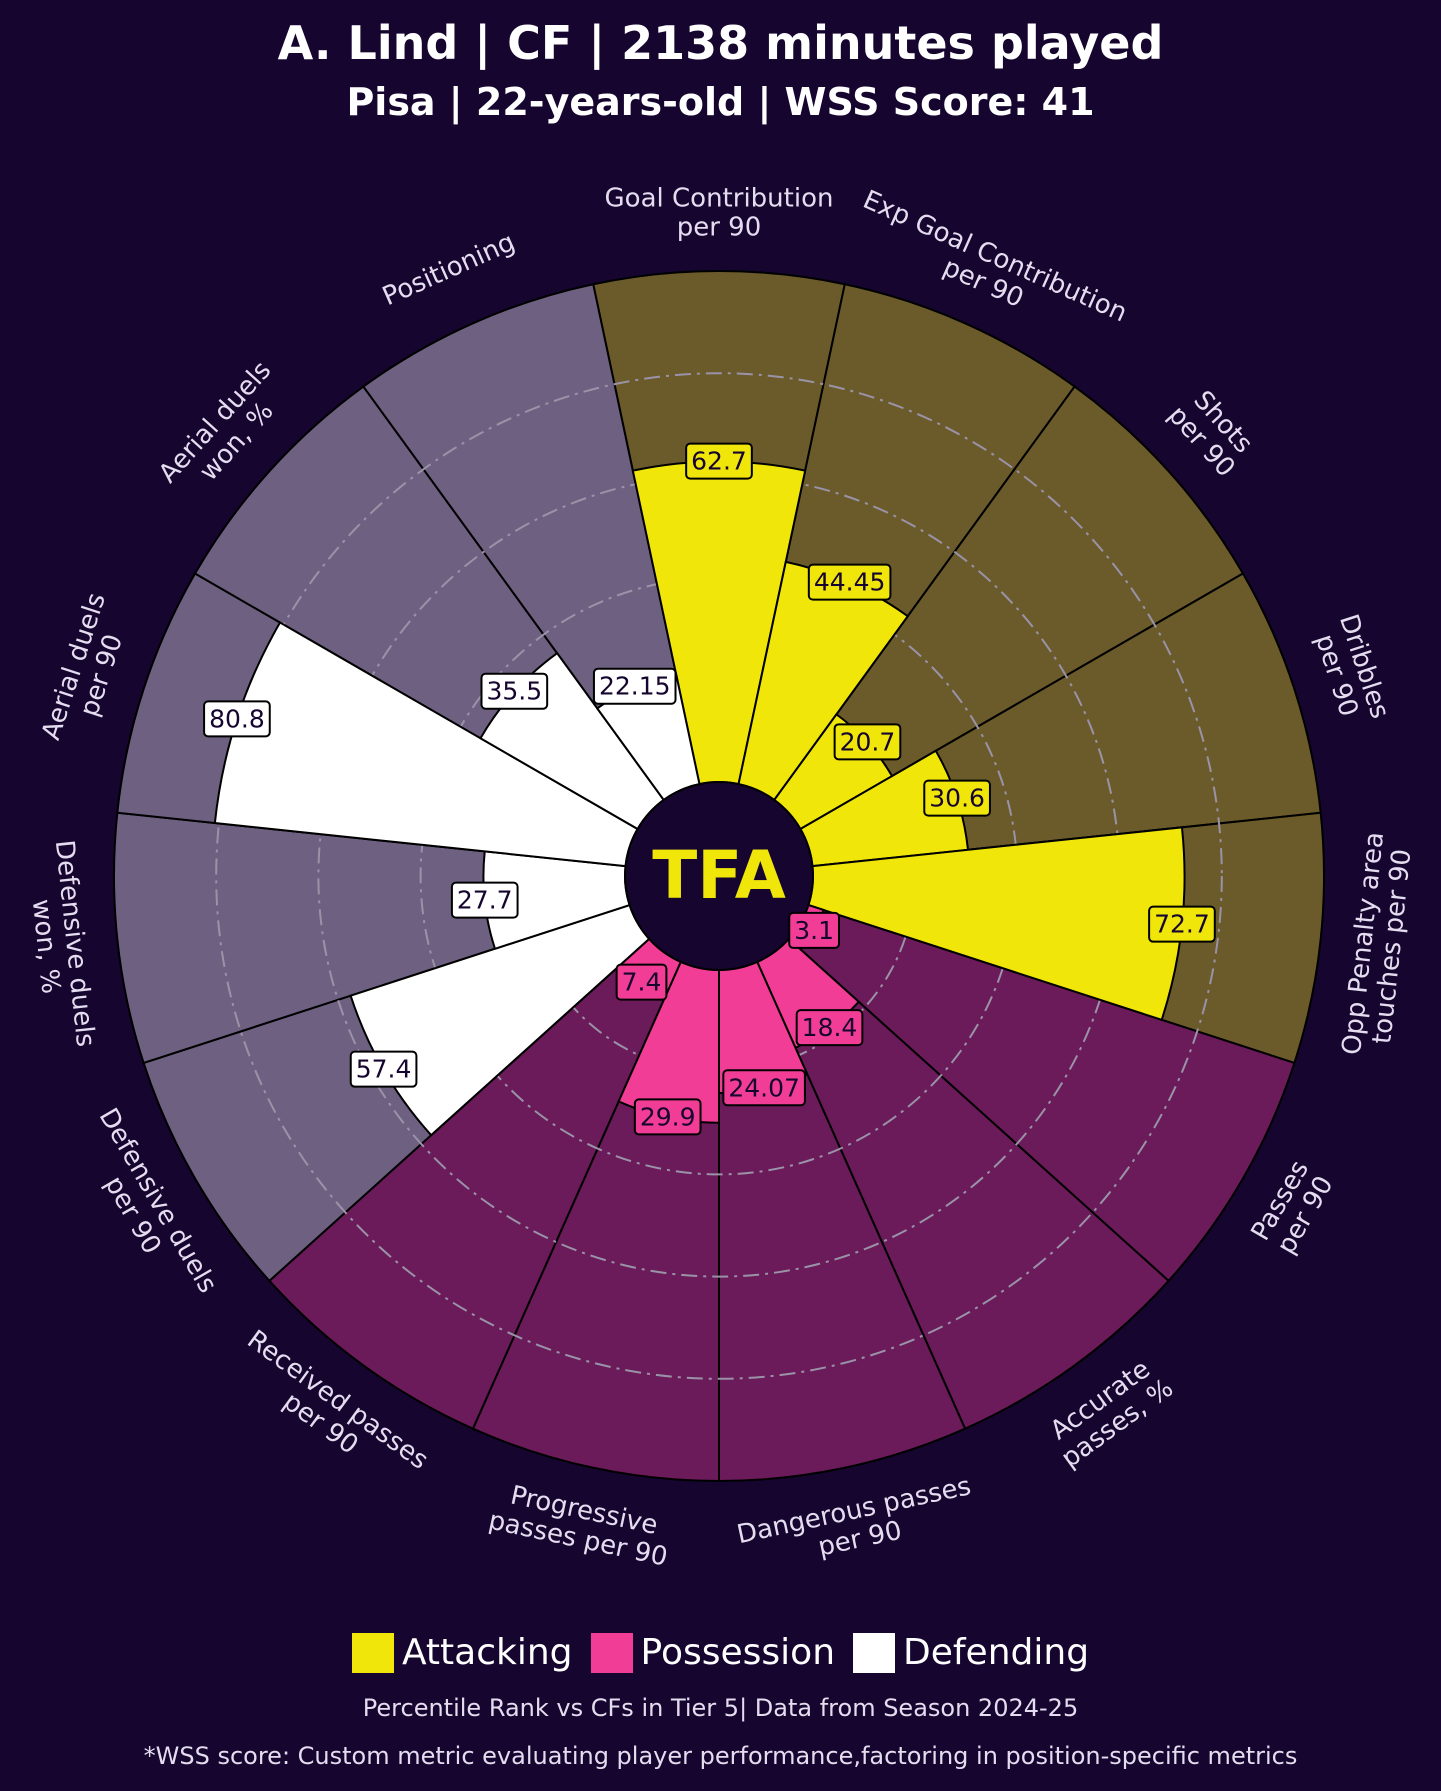 The height and width of the screenshot is (1791, 1441). I want to click on value-text: 18.4, so click(830, 1027).